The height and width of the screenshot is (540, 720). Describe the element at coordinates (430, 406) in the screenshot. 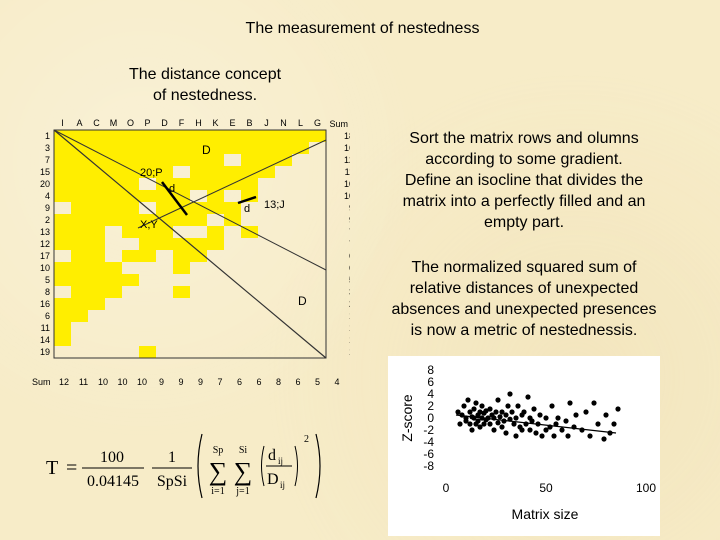

I see `y-tick-label: 2` at that location.